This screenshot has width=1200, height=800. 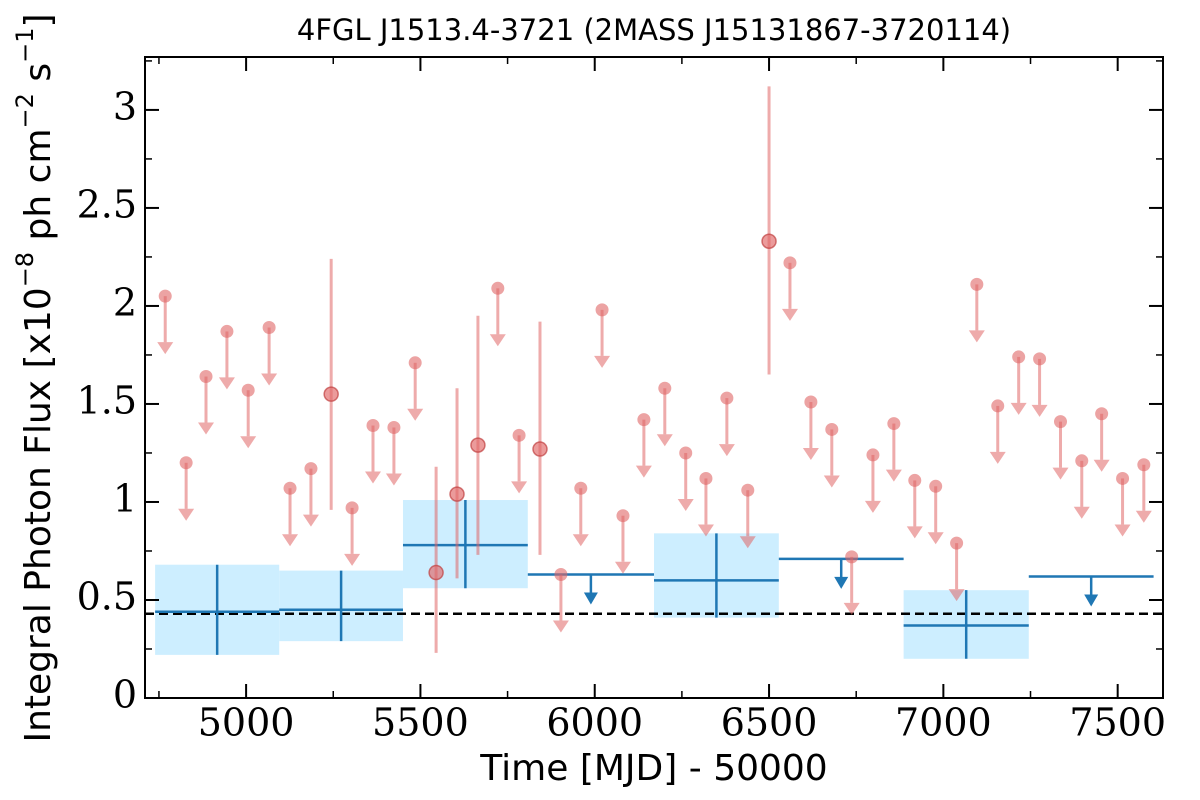 What do you see at coordinates (769, 723) in the screenshot?
I see `x-tick-label: 6500` at bounding box center [769, 723].